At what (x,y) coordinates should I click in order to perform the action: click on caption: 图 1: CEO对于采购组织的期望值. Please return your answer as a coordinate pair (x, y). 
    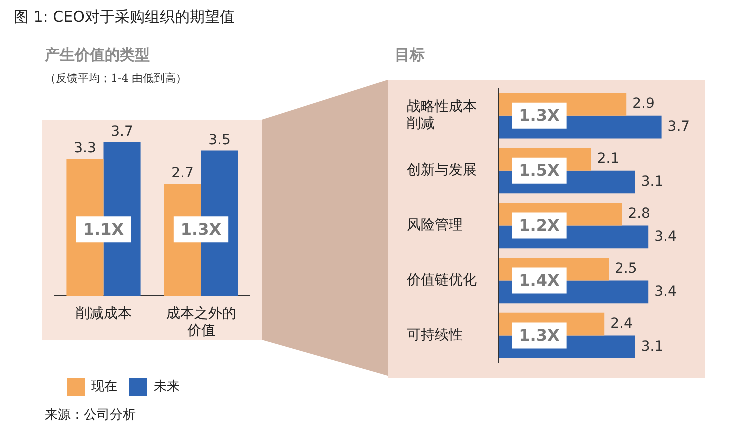
    Looking at the image, I should click on (124, 17).